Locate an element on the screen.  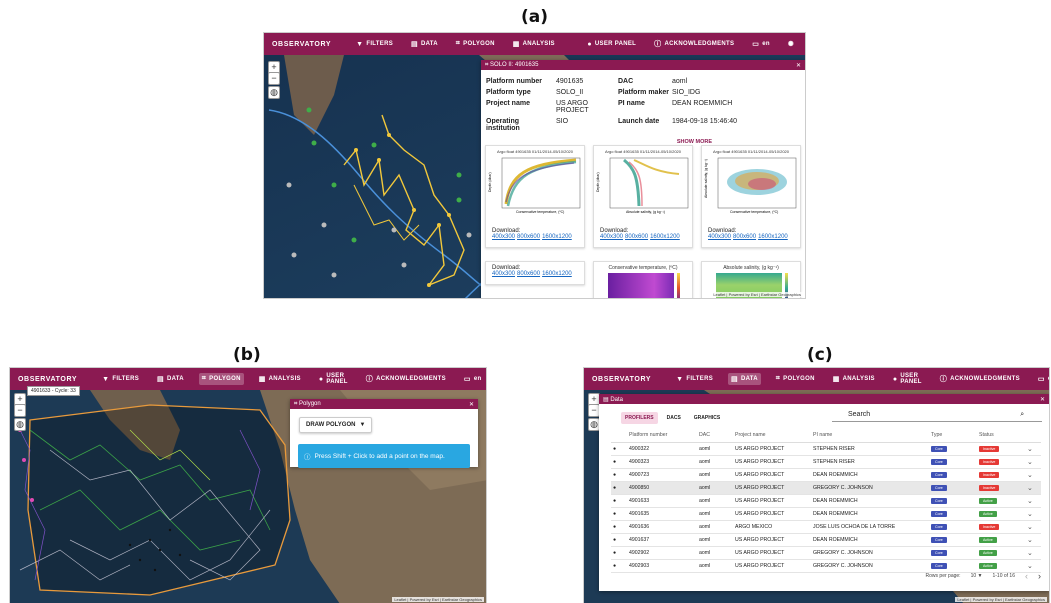
search-input: Search ⌕ is located at coordinates (937, 416).